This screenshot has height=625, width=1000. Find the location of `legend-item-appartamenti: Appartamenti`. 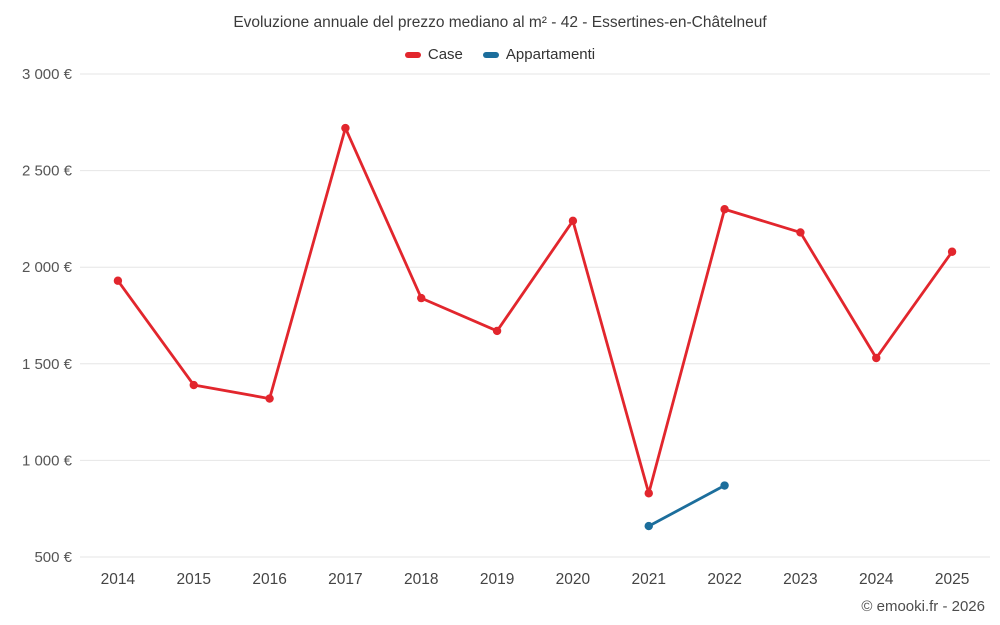

legend-item-appartamenti: Appartamenti is located at coordinates (539, 54).